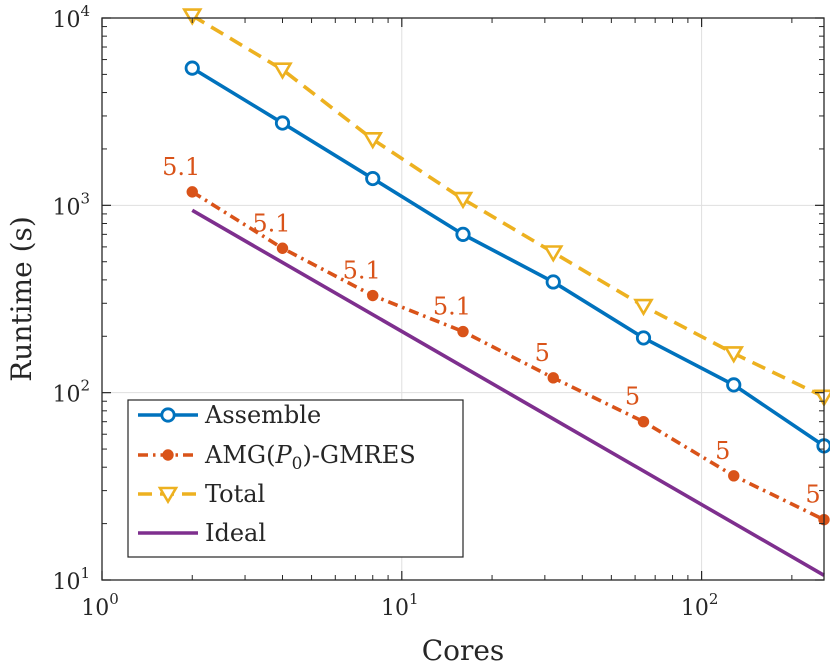 This screenshot has width=830, height=672. I want to click on y-tick-label: 10¹, so click(71, 579).